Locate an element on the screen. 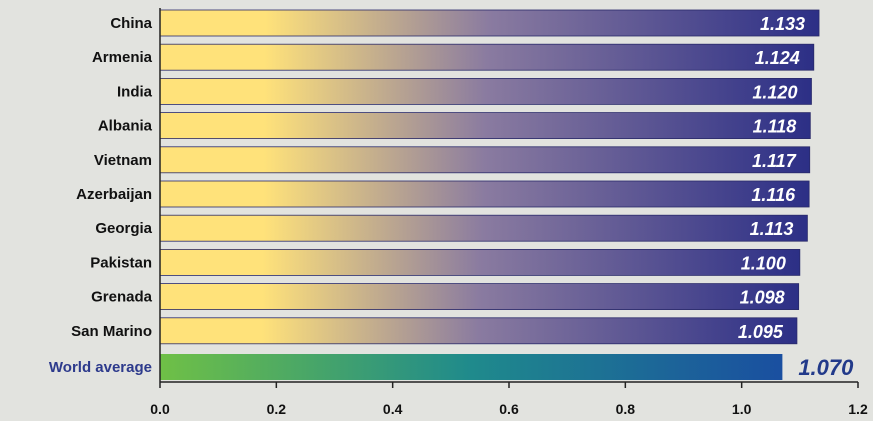 This screenshot has width=873, height=421. x-tick-label: 0.0 is located at coordinates (160, 409).